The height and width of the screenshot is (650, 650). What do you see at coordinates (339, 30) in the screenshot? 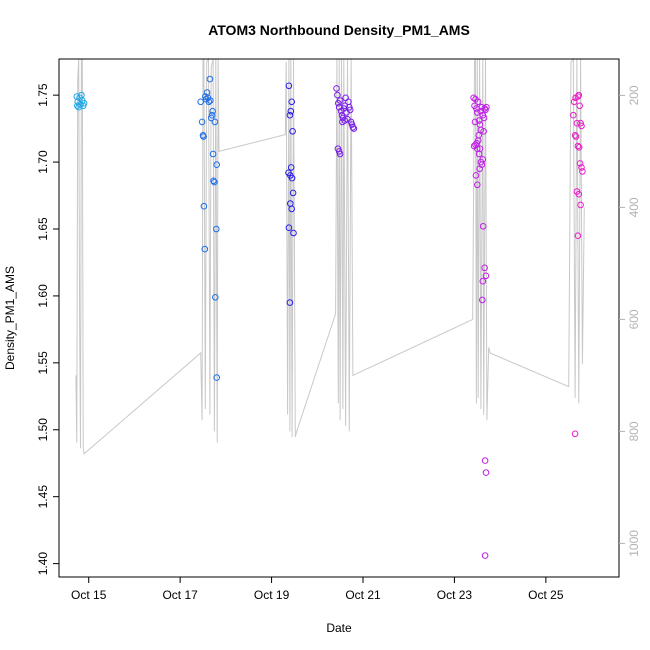
I see `chart-title: ATOM3 Northbound Density_PM1_AMS` at bounding box center [339, 30].